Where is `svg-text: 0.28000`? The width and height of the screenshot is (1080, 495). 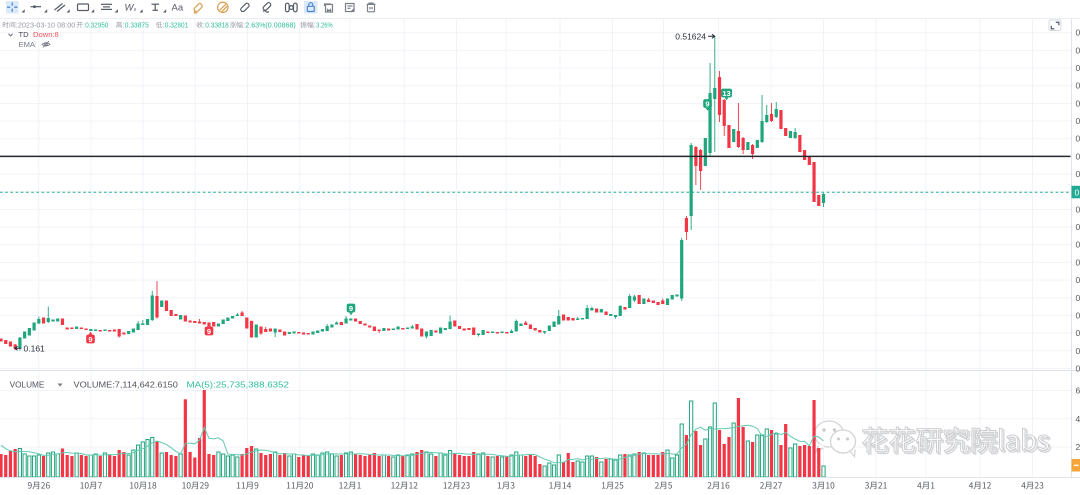
svg-text: 0.28000 is located at coordinates (1078, 245).